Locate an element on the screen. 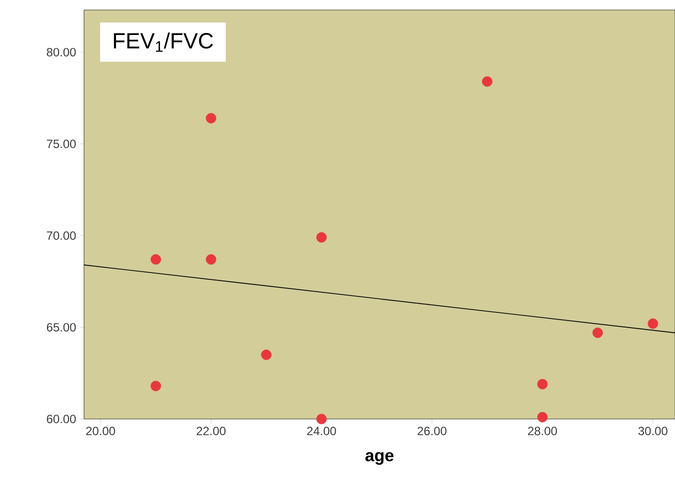  x-tick-label: 28.00 is located at coordinates (542, 431).